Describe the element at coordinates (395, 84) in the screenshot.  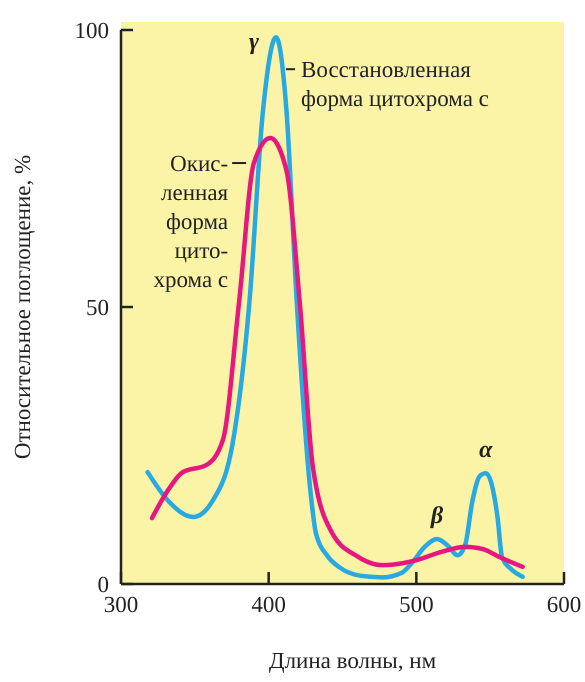
I see `series-label: Восстановленная форма цитохрома c` at that location.